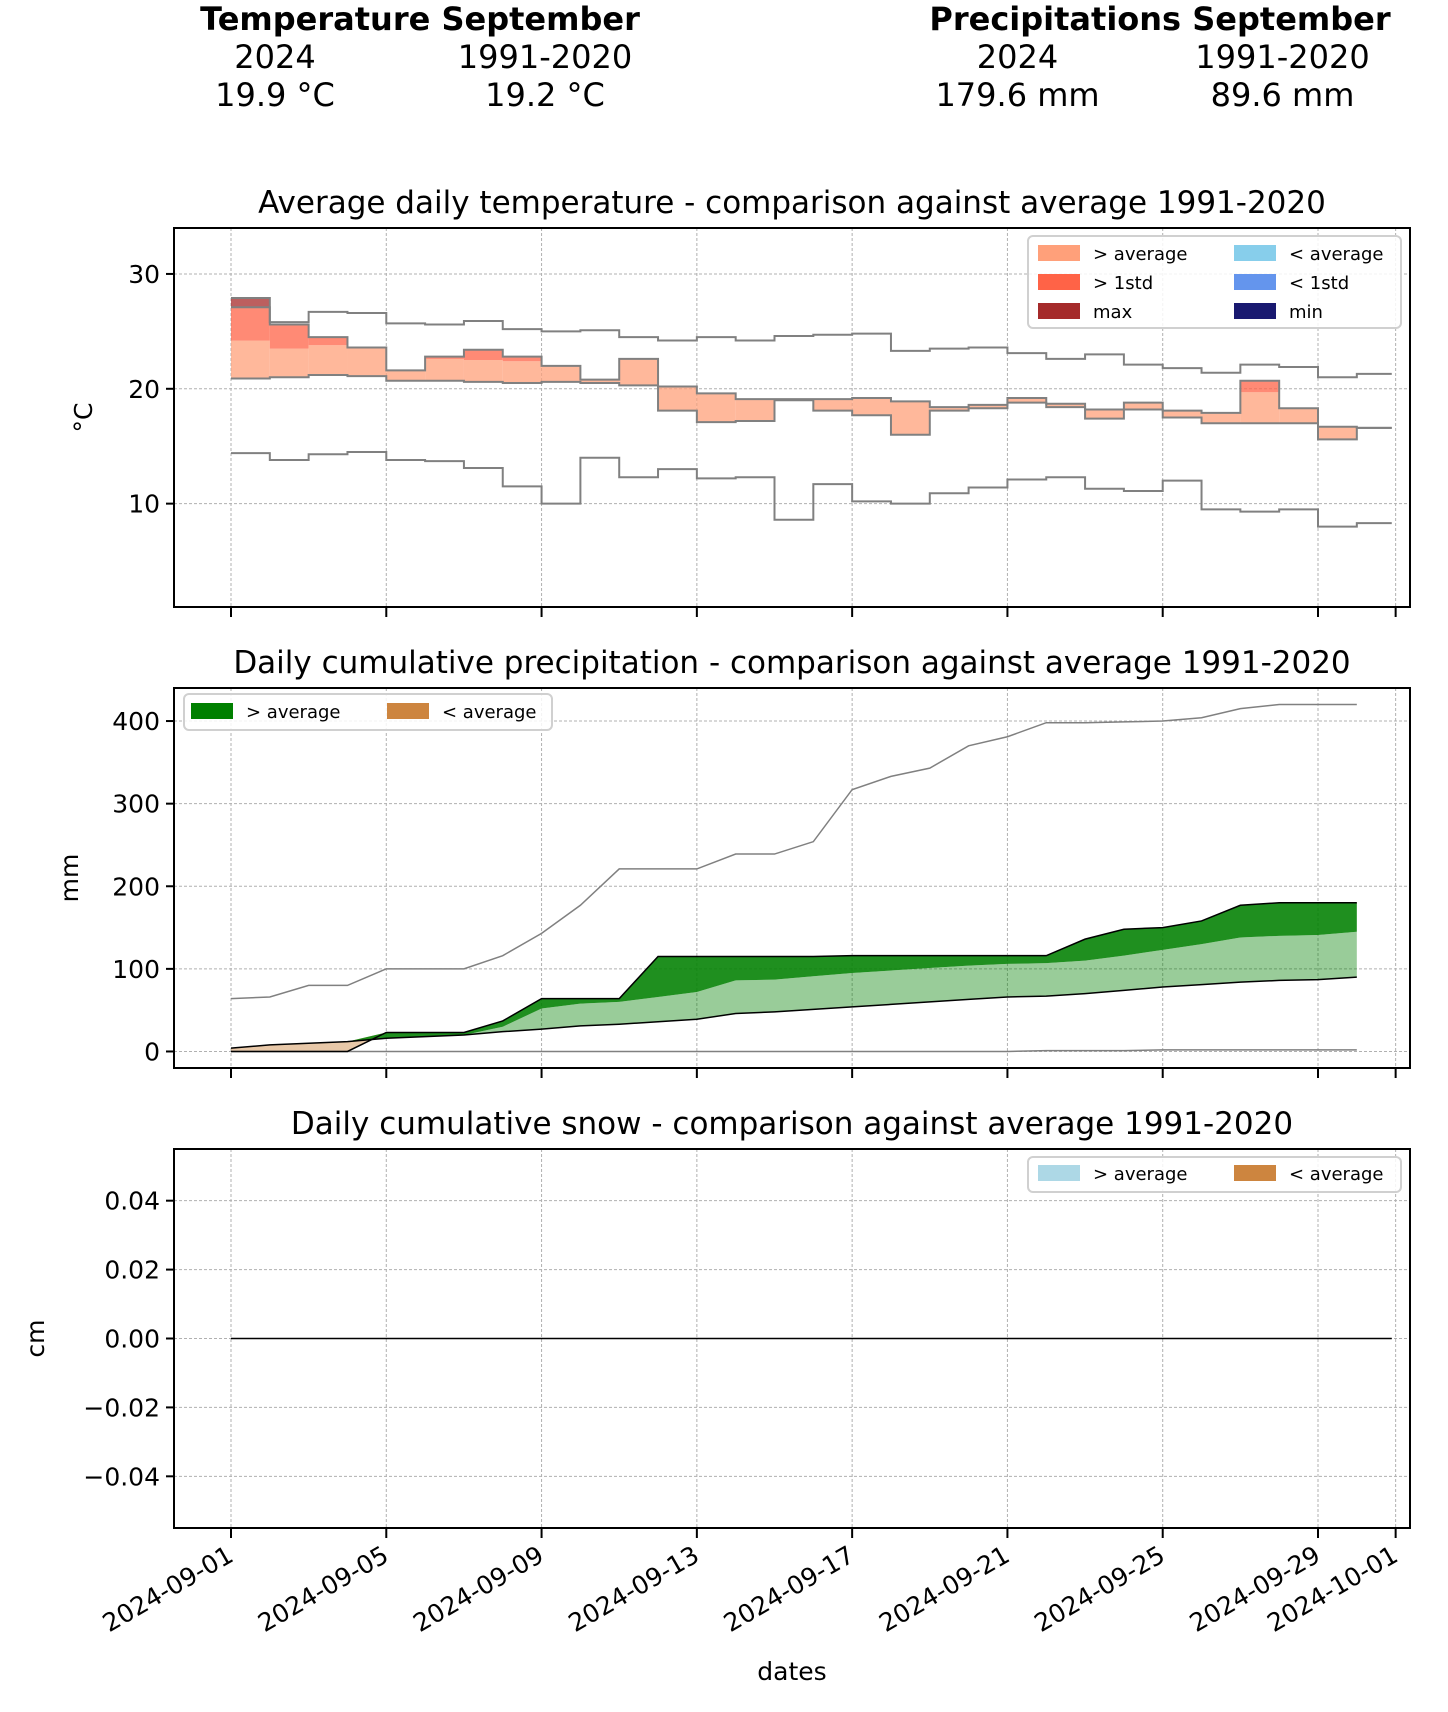 Image resolution: width=1448 pixels, height=1712 pixels. I want to click on y-axis-label: °C, so click(83, 418).